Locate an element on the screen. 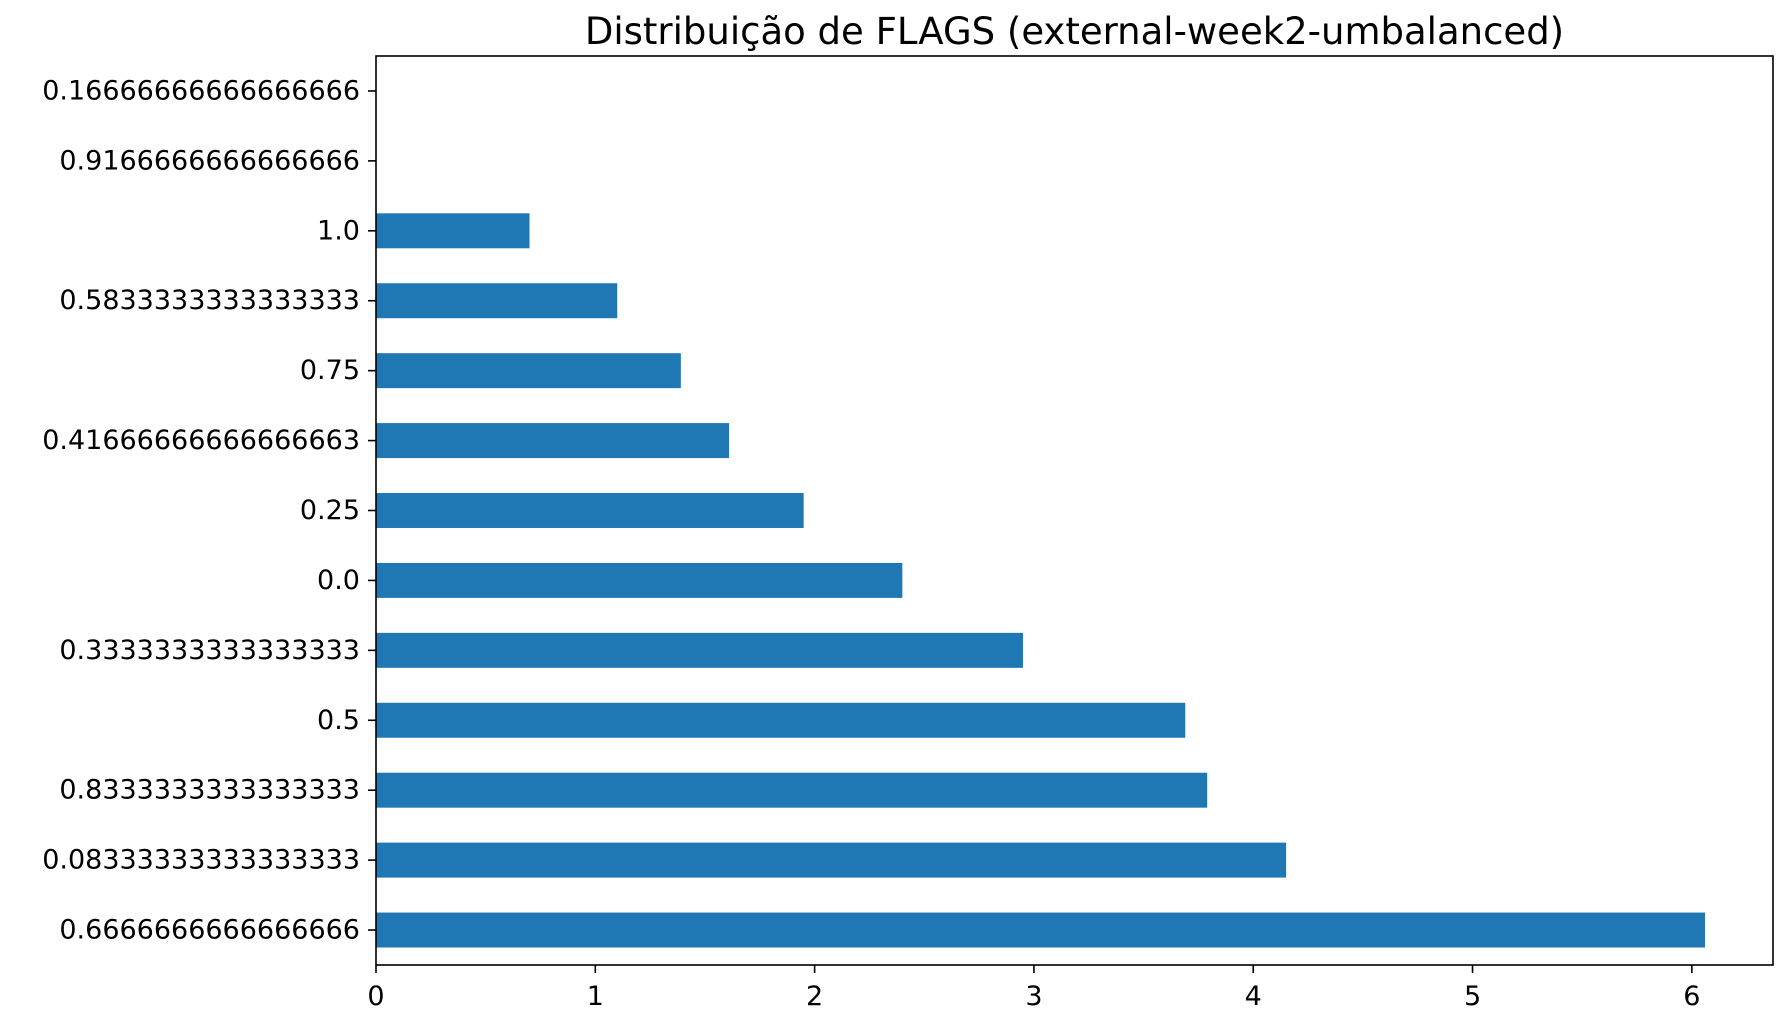  x-tick-label-2: 2 is located at coordinates (814, 996).